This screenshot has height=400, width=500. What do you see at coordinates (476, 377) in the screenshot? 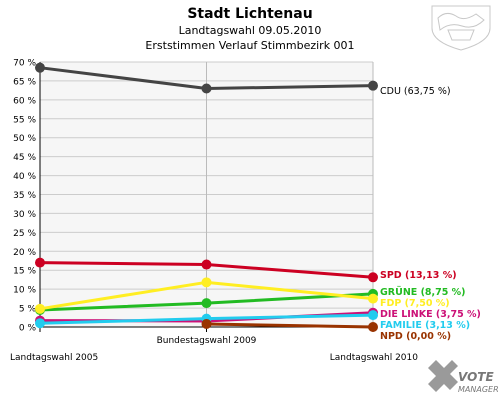
I see `logo-text-vote: VOTE` at bounding box center [476, 377].